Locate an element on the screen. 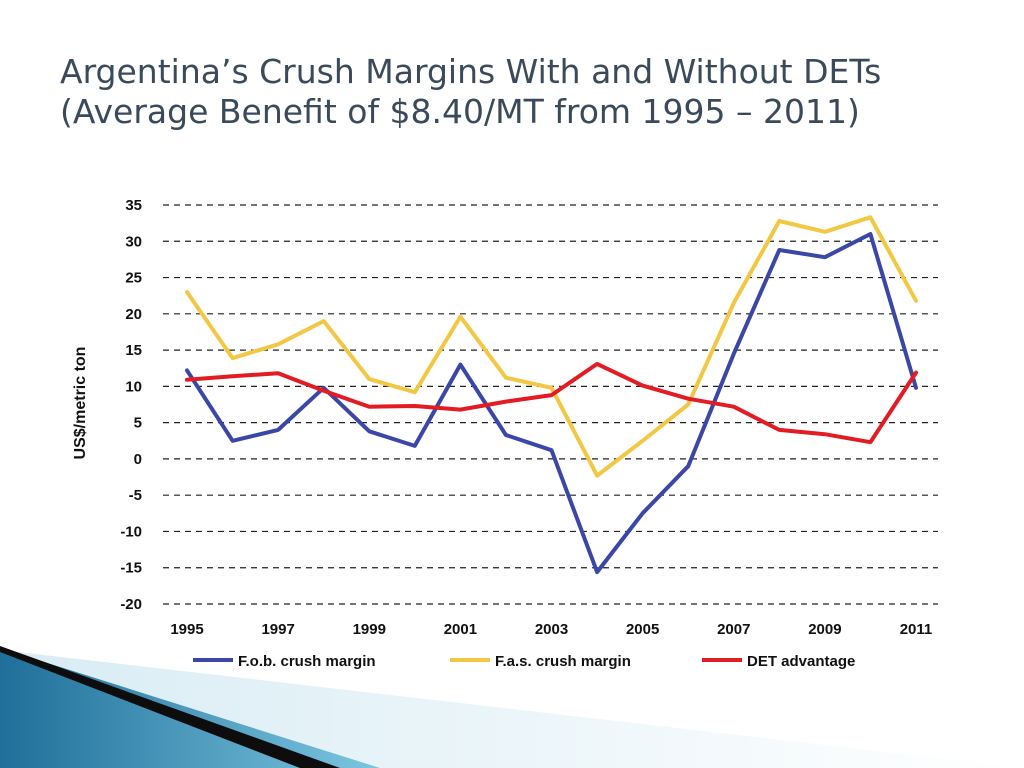 The height and width of the screenshot is (768, 1024). legend-item: DET advantage is located at coordinates (778, 661).